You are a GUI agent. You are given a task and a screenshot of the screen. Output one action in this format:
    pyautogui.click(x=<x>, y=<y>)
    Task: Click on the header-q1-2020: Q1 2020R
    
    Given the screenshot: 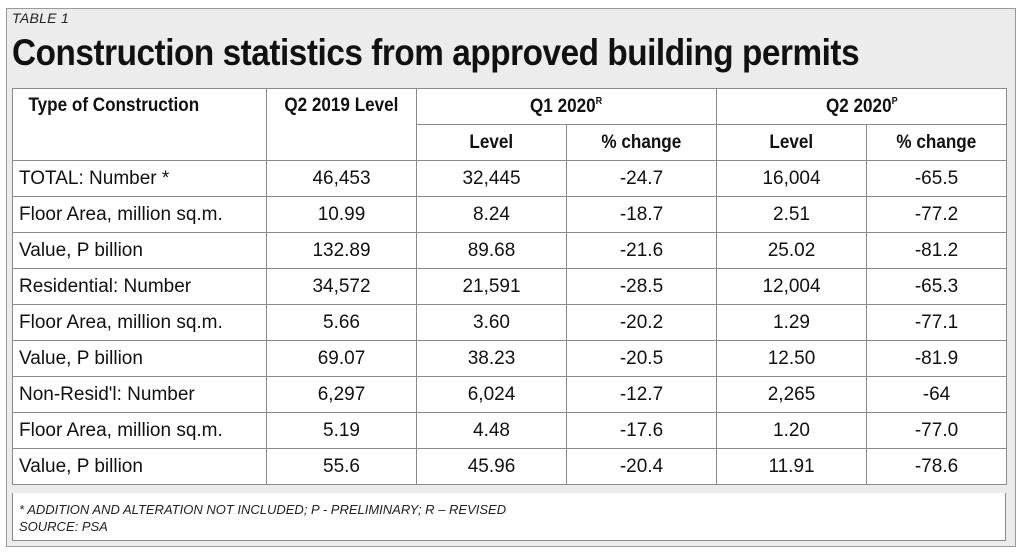 What is the action you would take?
    pyautogui.click(x=566, y=106)
    